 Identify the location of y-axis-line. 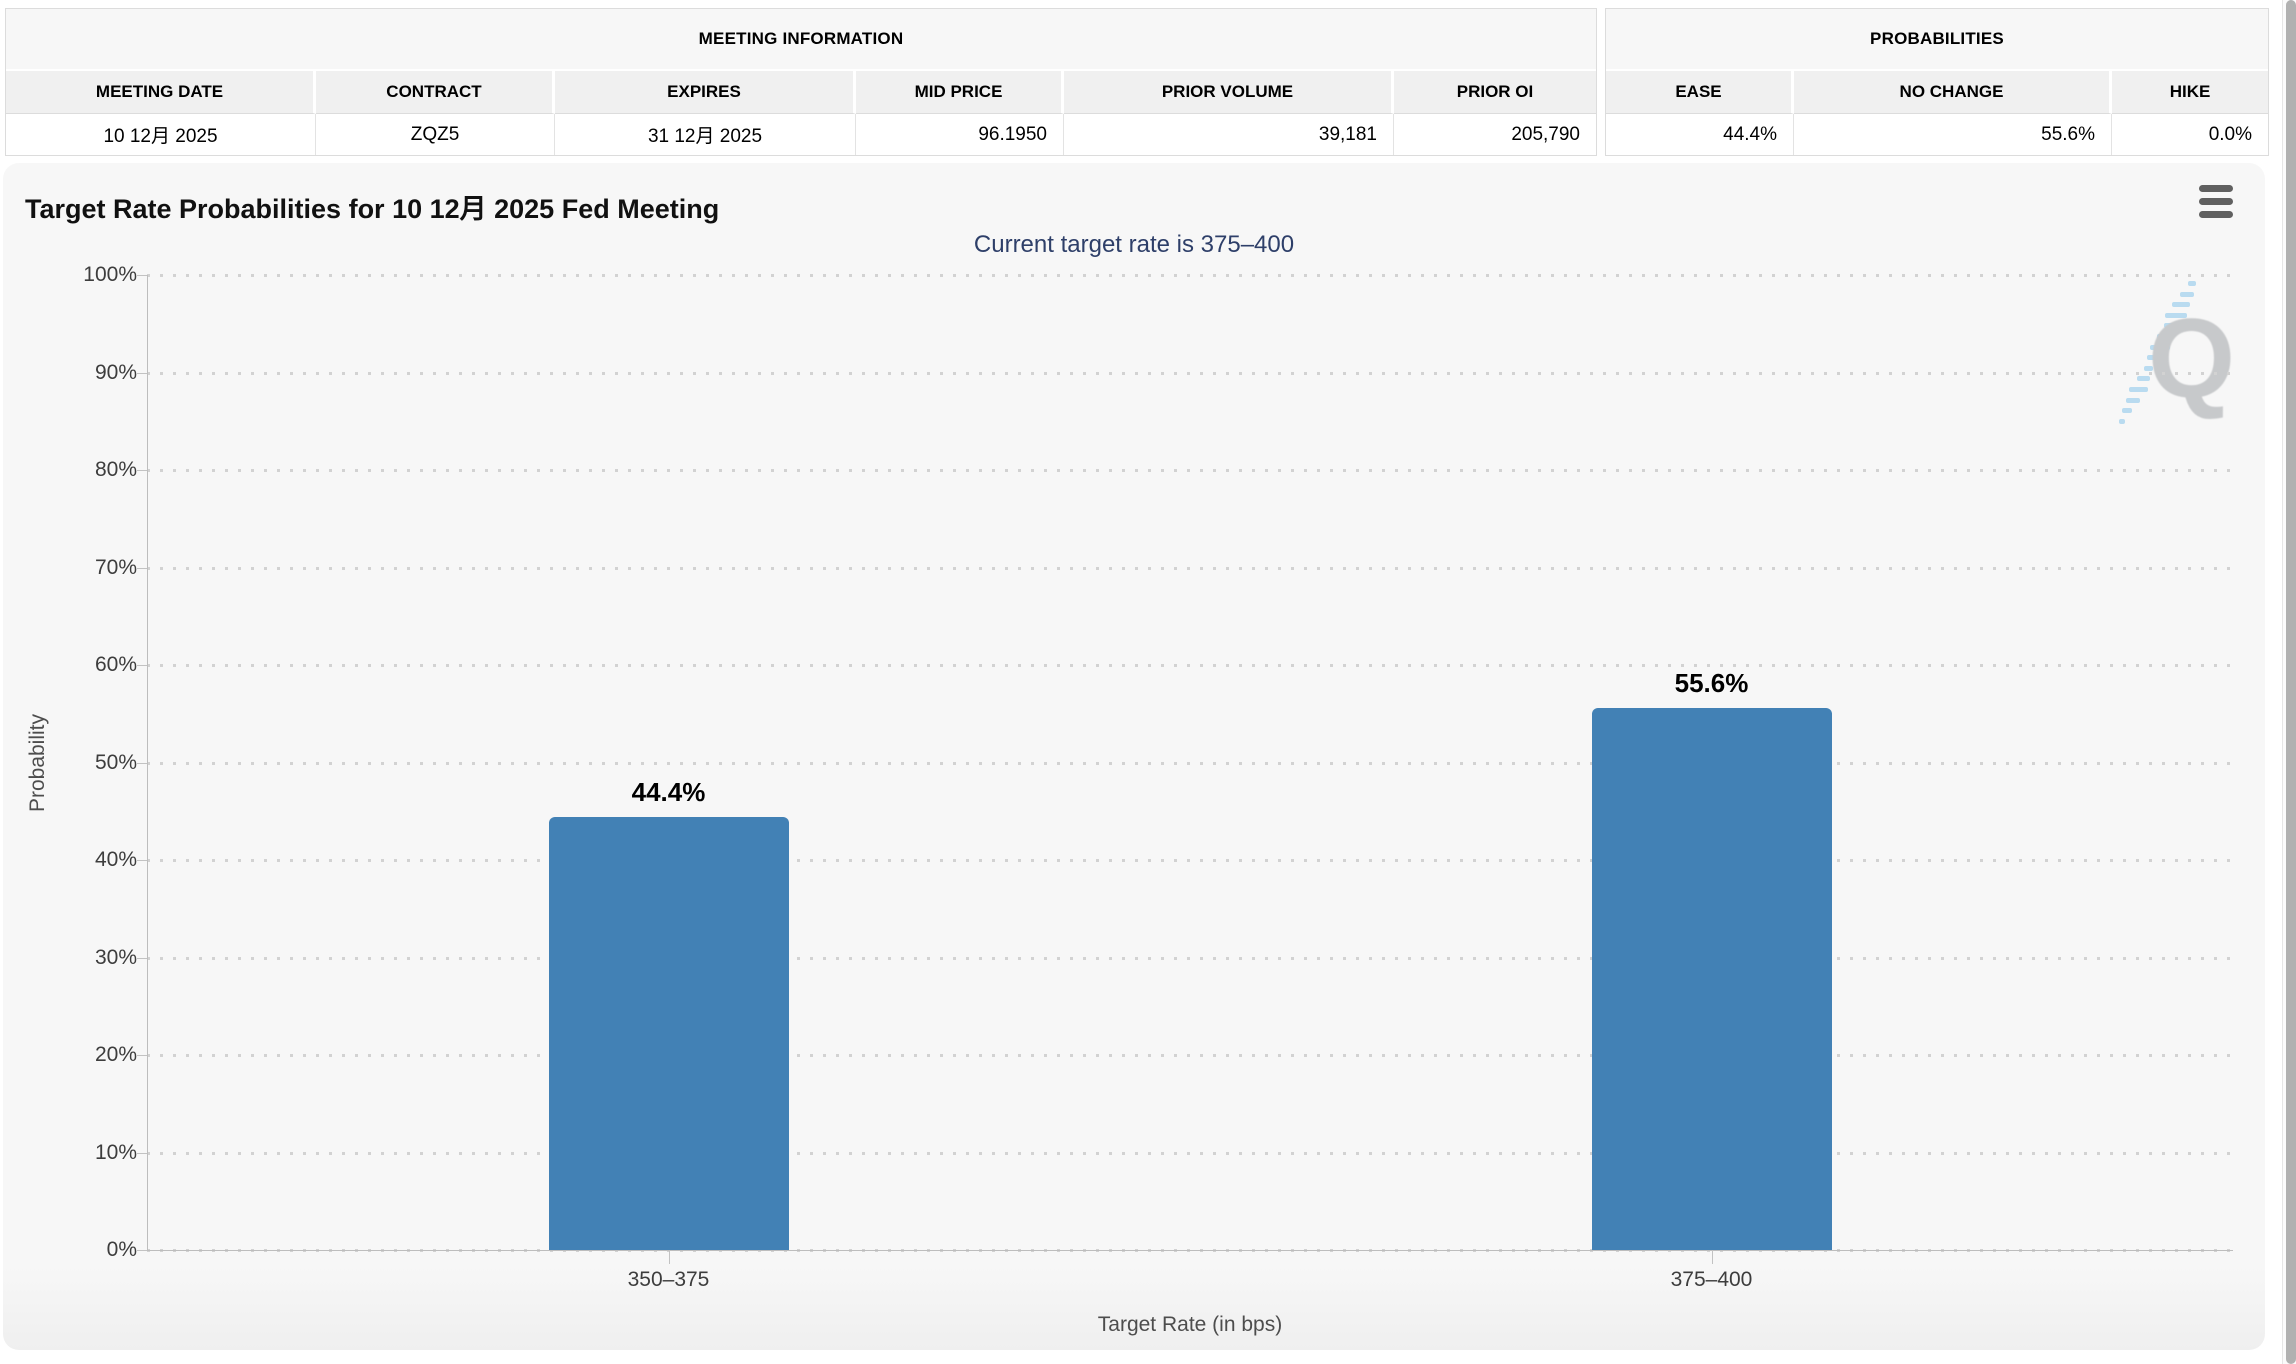
(147, 762).